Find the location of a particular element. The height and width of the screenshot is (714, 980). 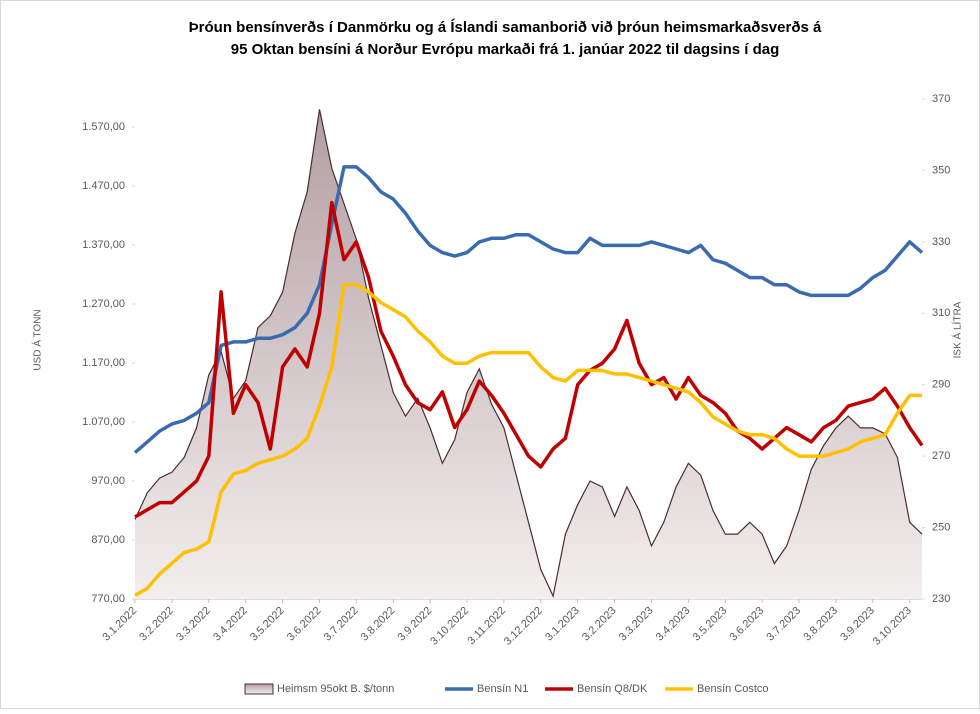

y-axis-label: USD Á TONN is located at coordinates (37, 339).